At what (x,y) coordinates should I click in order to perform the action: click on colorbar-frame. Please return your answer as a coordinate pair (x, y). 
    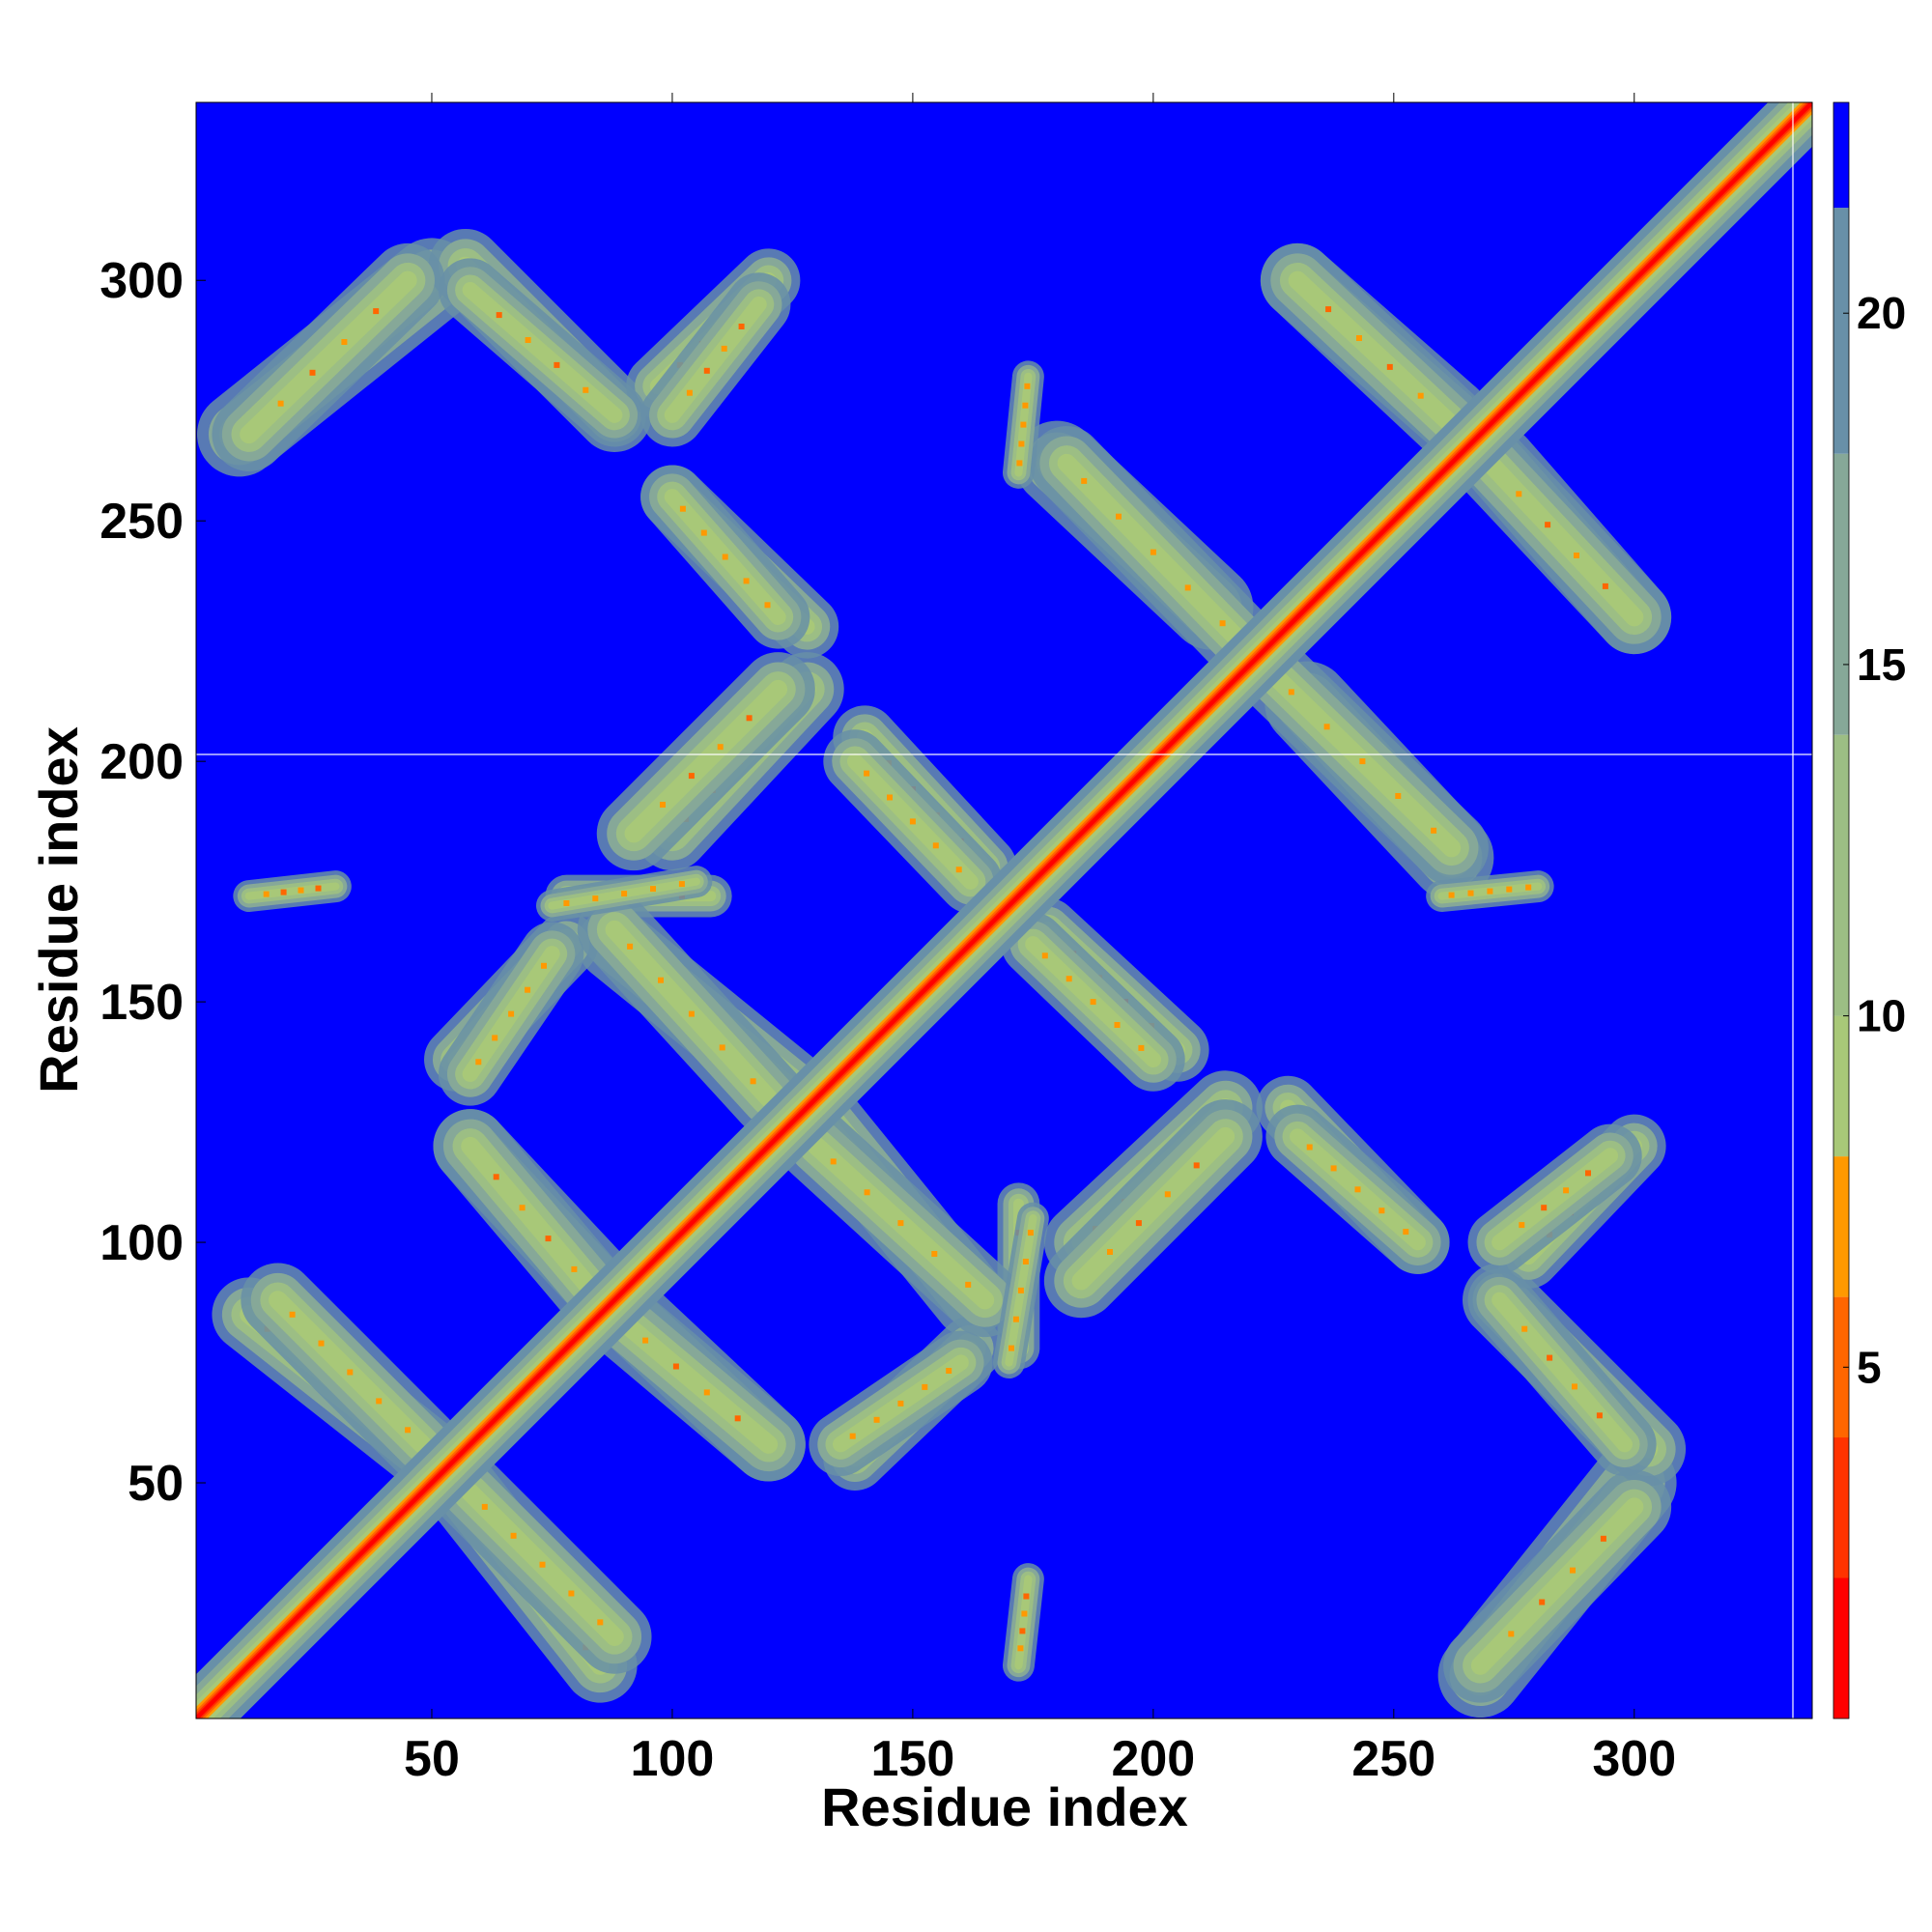
    Looking at the image, I should click on (1841, 910).